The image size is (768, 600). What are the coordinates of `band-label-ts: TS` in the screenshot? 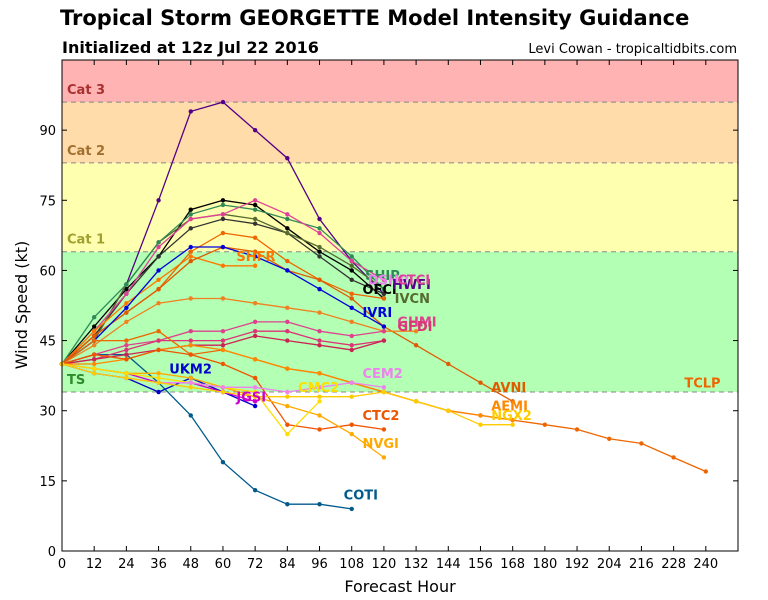 It's located at (76, 380).